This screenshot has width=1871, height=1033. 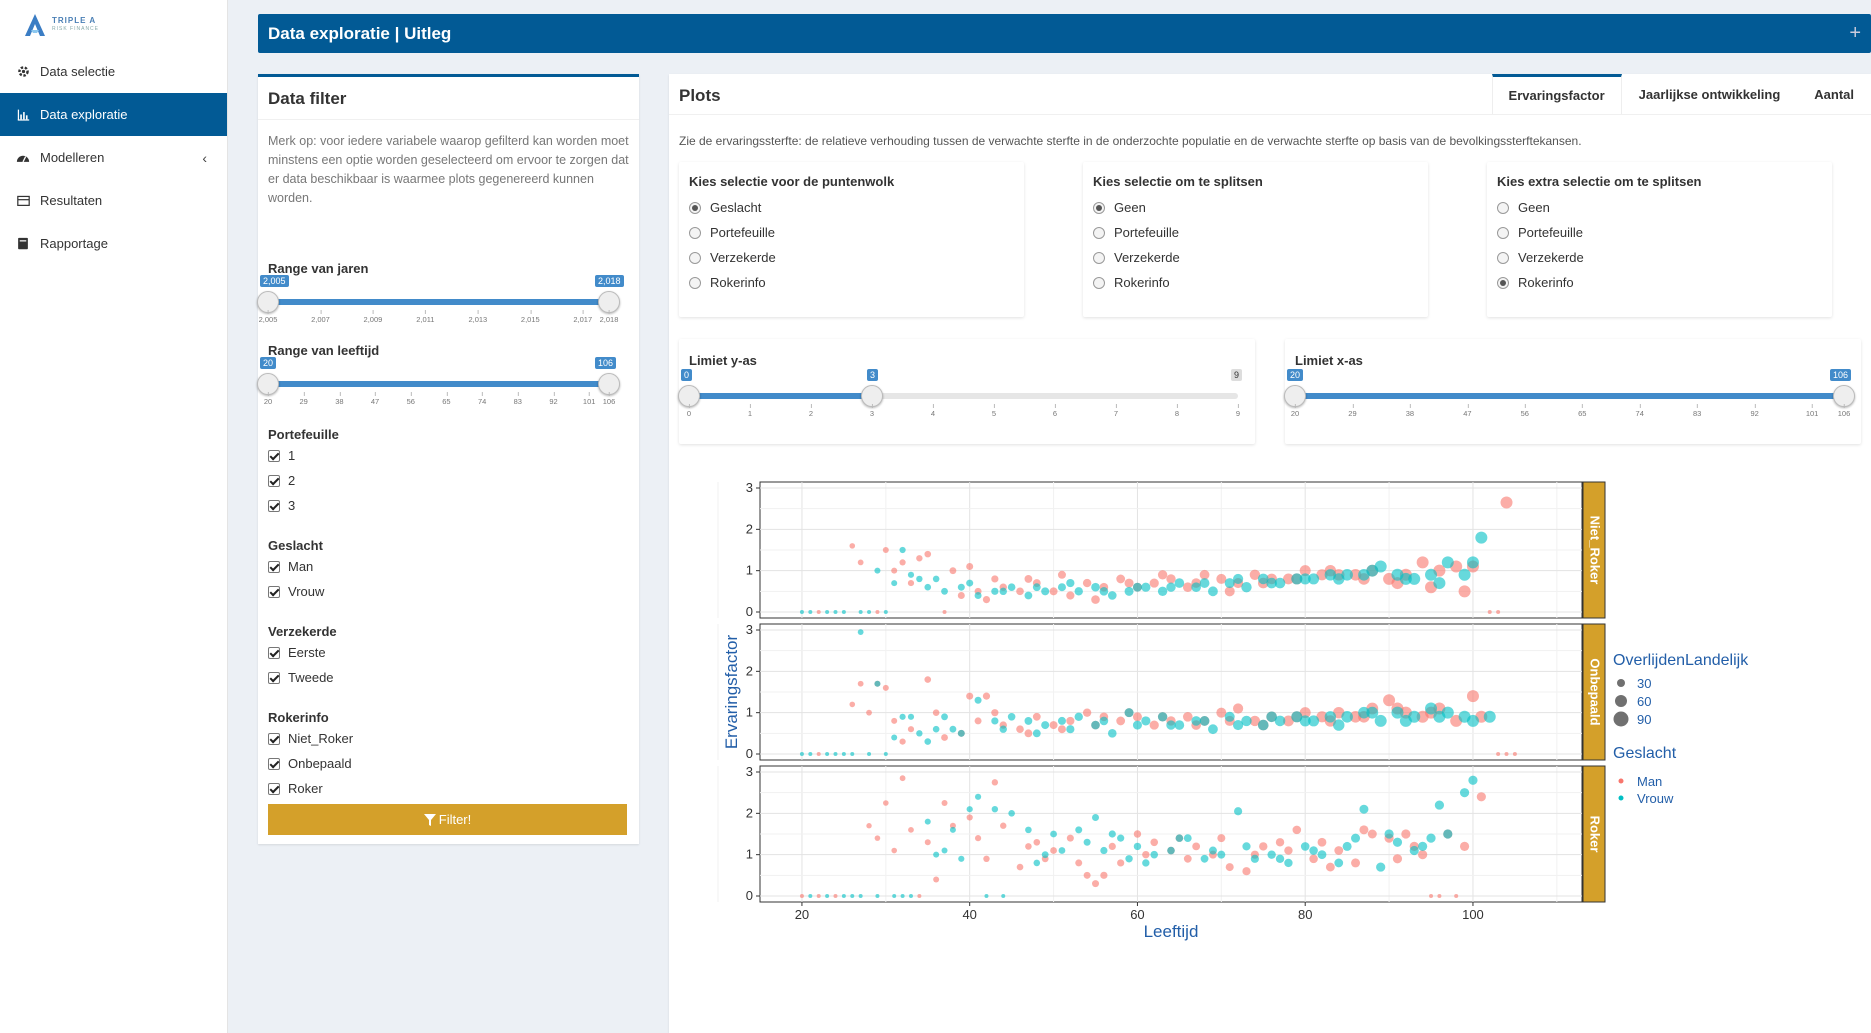 I want to click on limiet-y-slider: 0 3 9 0 1 2 3 4 5 6 7 8 9, so click(x=960, y=396).